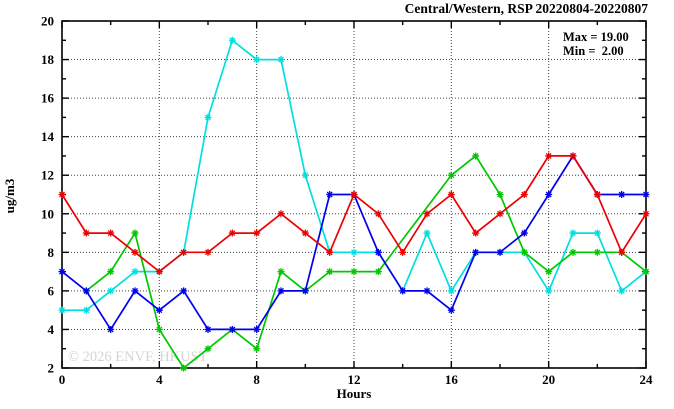  I want to click on y-tick-label: 2, so click(51, 368).